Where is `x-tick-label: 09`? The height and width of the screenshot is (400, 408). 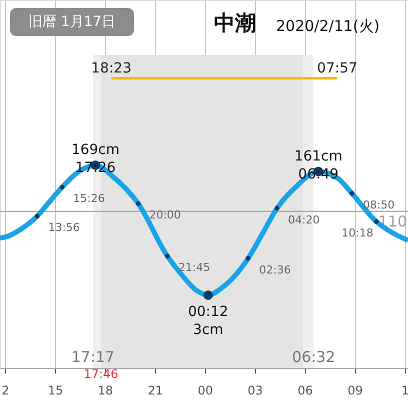
x-tick-label: 09 is located at coordinates (355, 391).